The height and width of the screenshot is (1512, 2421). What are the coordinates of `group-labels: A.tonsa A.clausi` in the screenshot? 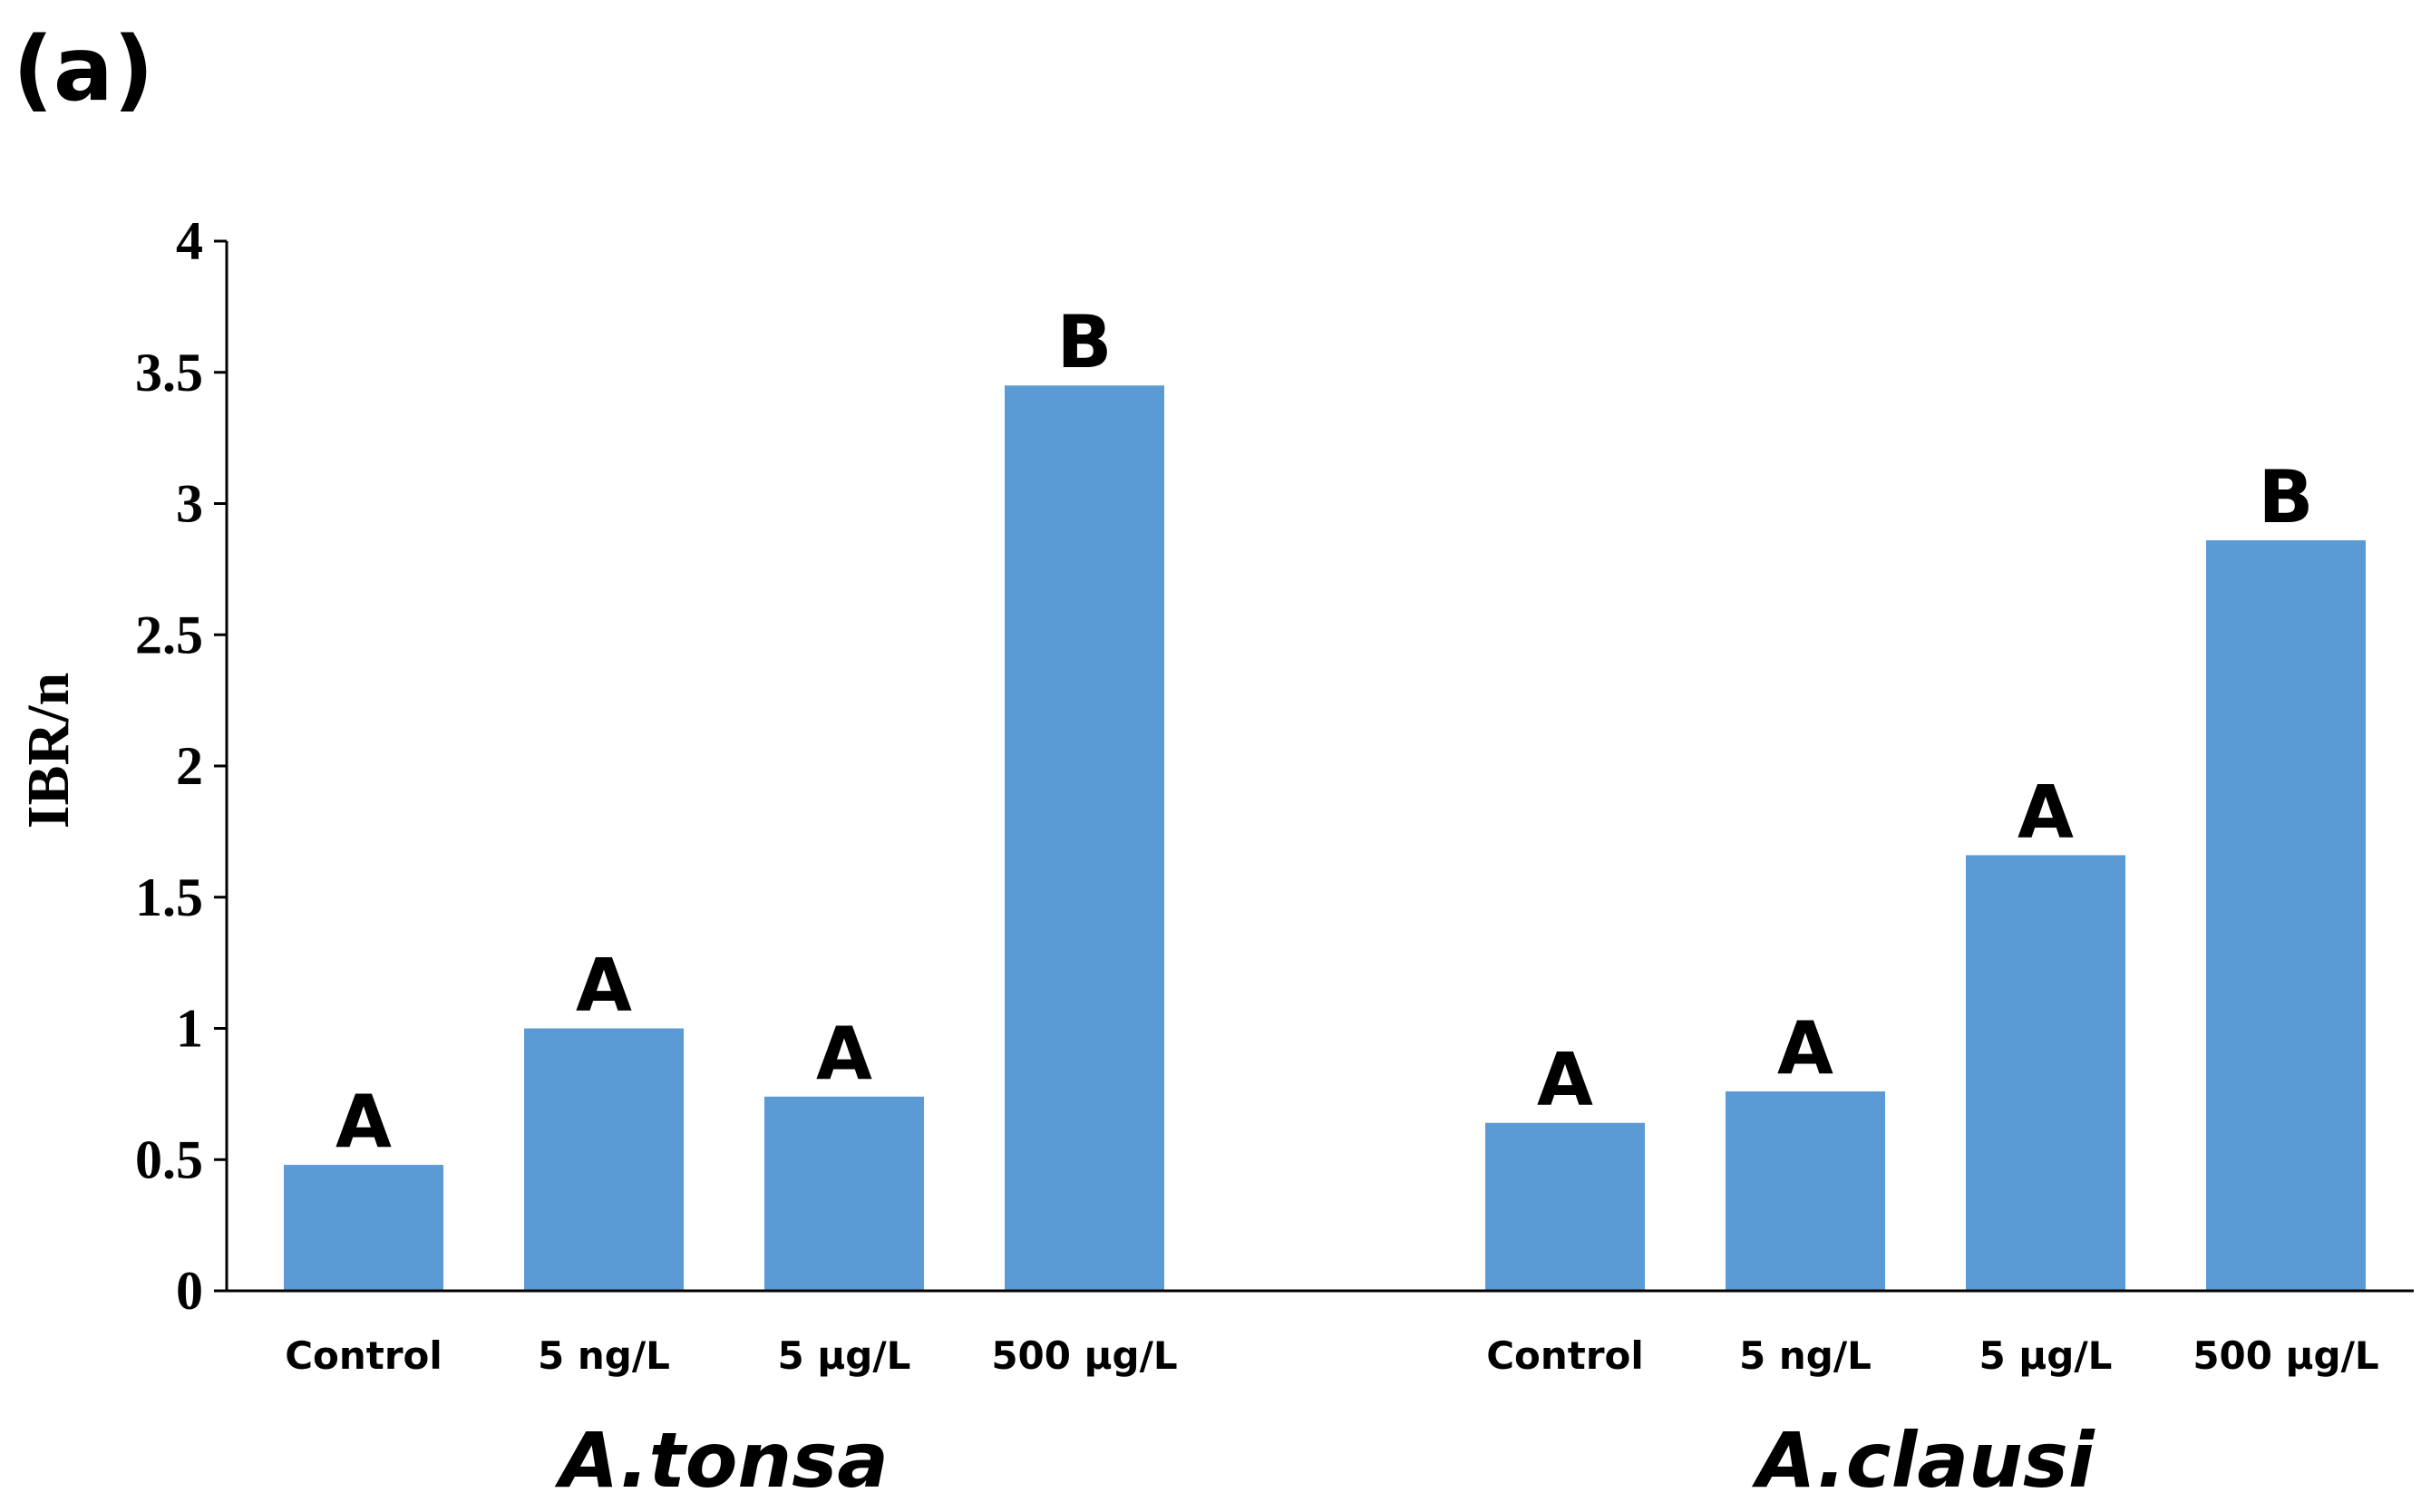 It's located at (1324, 1460).